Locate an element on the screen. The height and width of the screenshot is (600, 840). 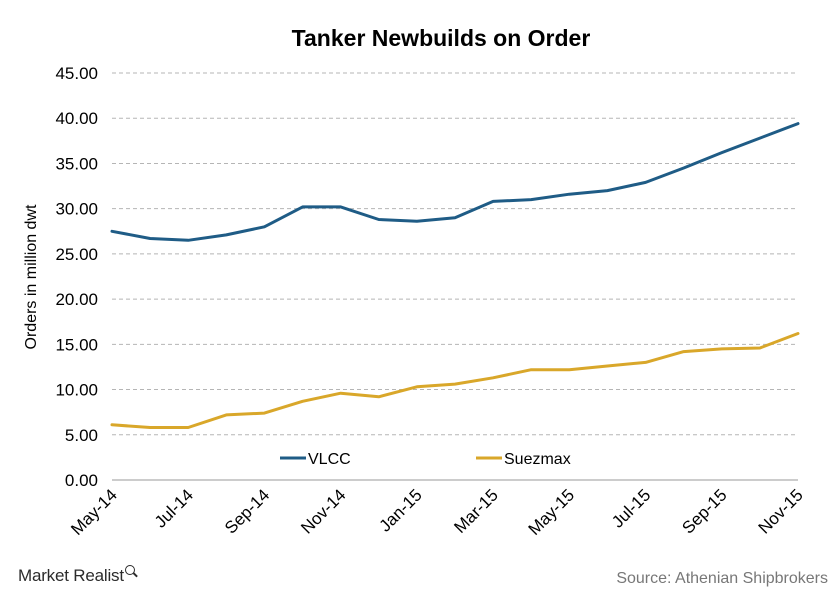
x-tick-label: May-14 is located at coordinates (94, 512).